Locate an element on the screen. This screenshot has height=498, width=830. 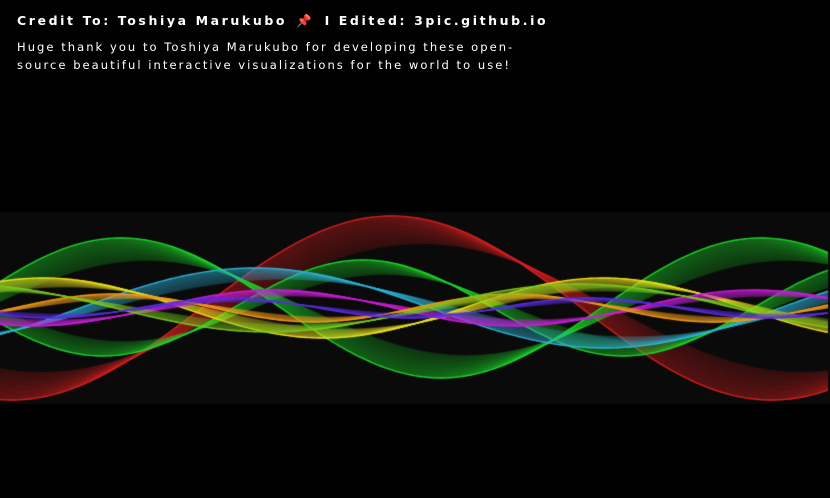
credit-editor: I Edited: 3pic.github.io is located at coordinates (436, 20).